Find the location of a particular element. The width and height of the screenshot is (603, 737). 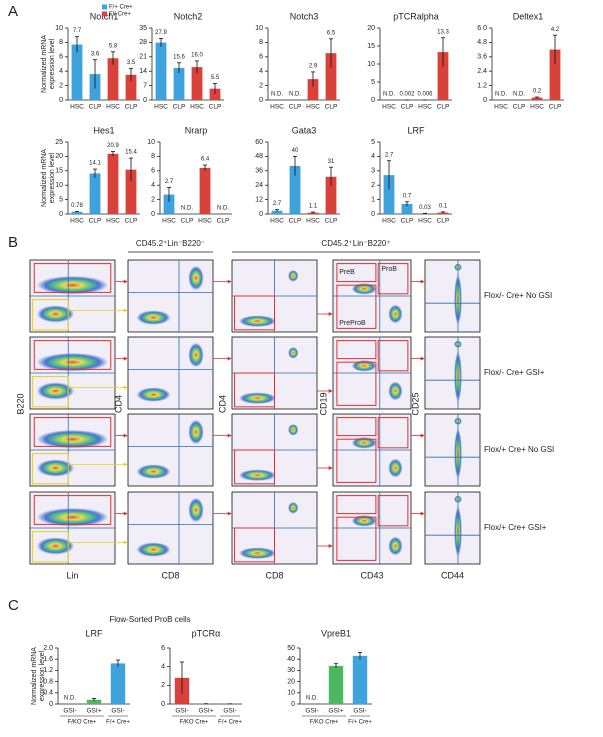

y-tick-label: 6 is located at coordinates (163, 648).